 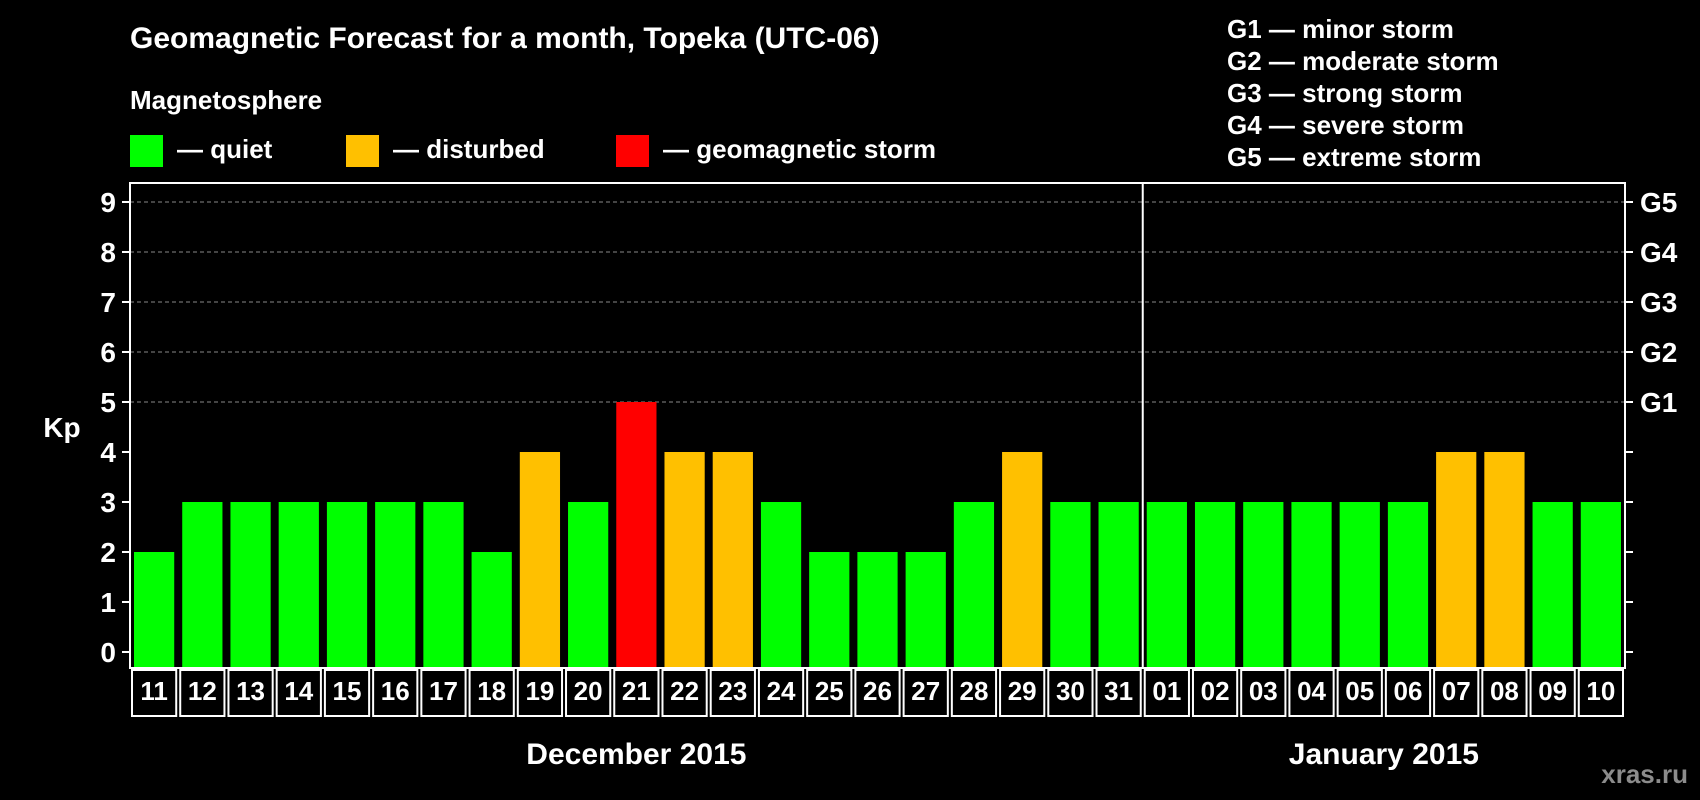 What do you see at coordinates (1658, 352) in the screenshot?
I see `right-tick-label-G2: G2` at bounding box center [1658, 352].